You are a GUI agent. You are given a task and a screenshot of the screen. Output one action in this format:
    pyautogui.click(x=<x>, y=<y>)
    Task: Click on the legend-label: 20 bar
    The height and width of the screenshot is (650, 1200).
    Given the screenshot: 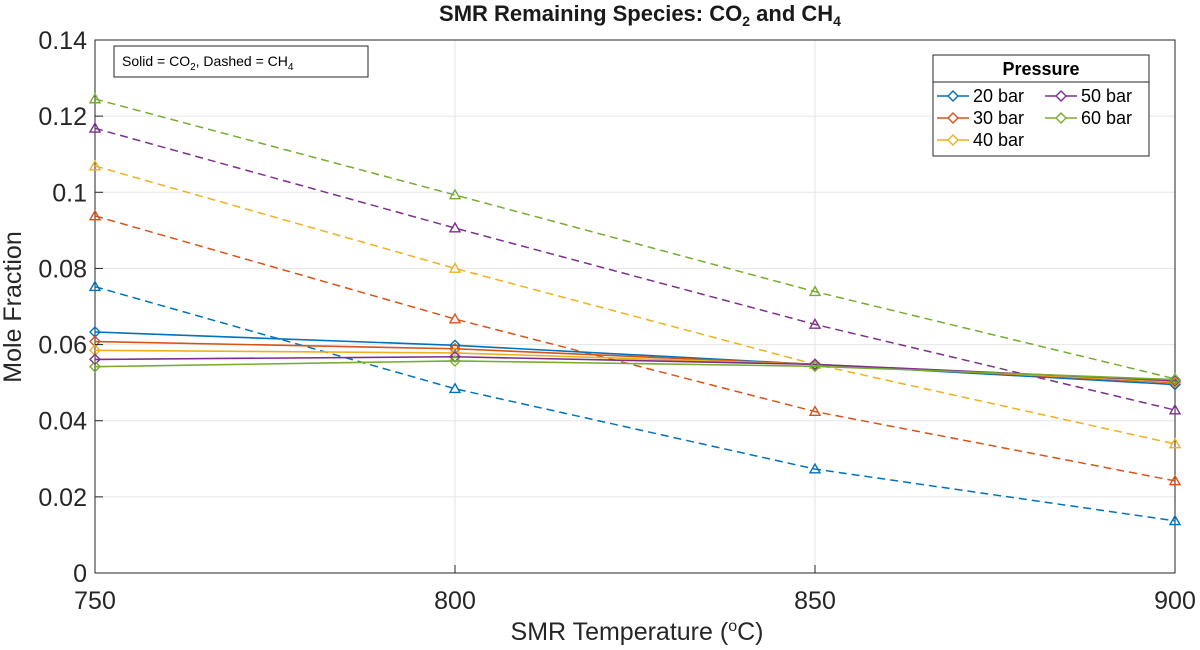 What is the action you would take?
    pyautogui.click(x=998, y=96)
    